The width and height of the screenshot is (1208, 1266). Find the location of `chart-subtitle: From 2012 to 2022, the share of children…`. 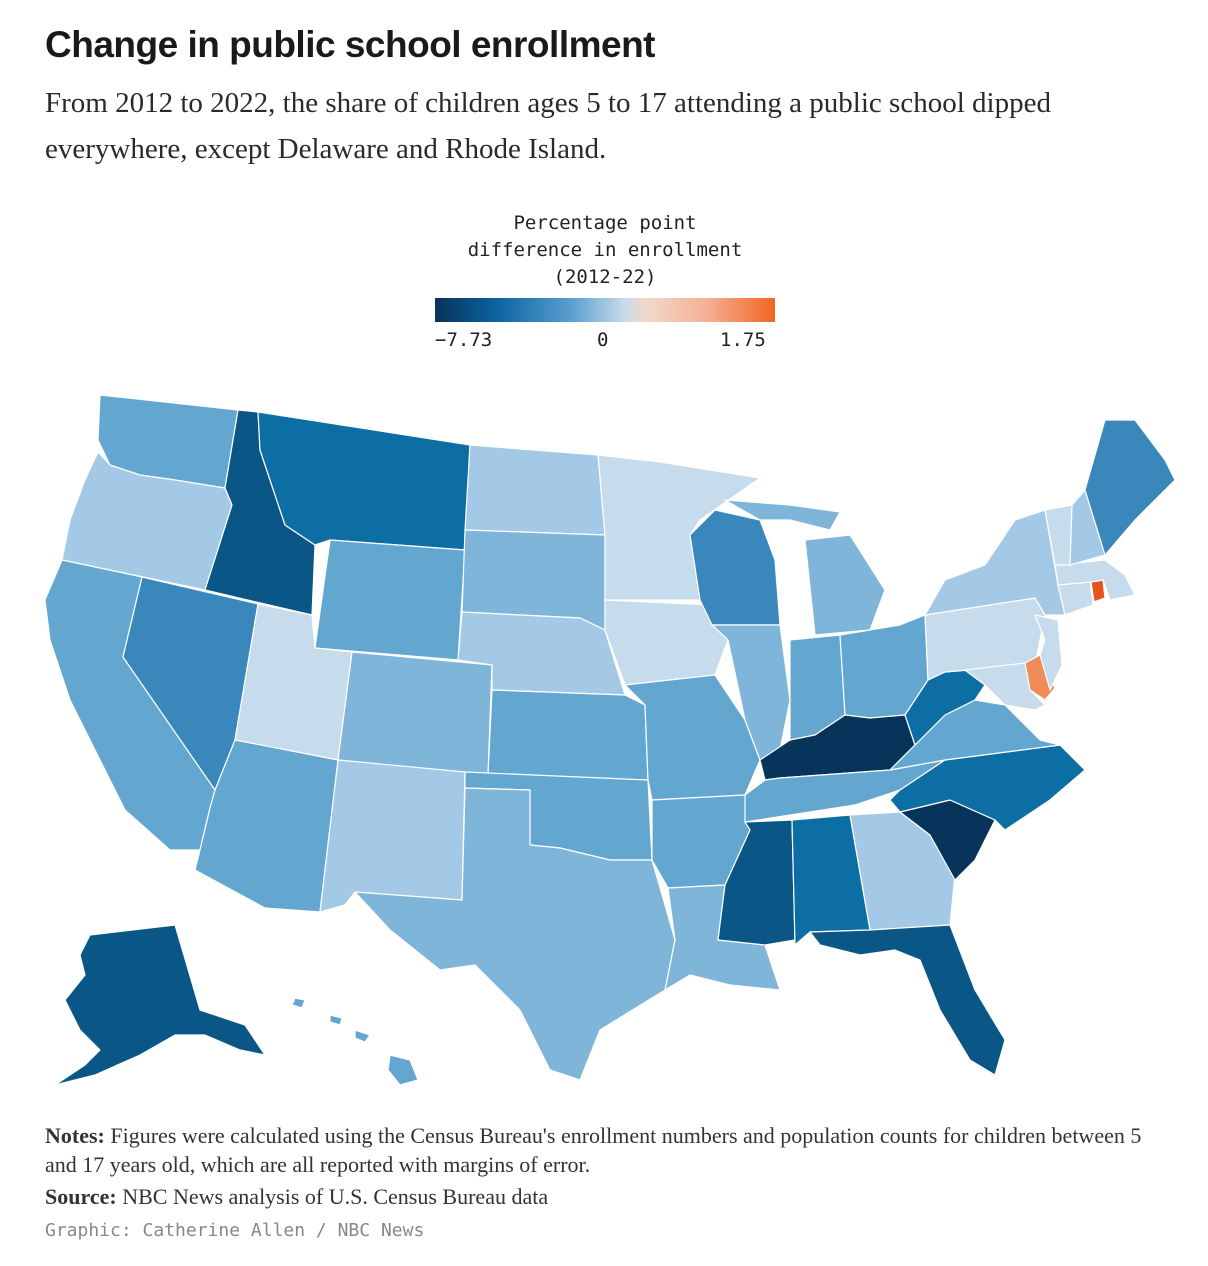

chart-subtitle: From 2012 to 2022, the share of children… is located at coordinates (548, 126).